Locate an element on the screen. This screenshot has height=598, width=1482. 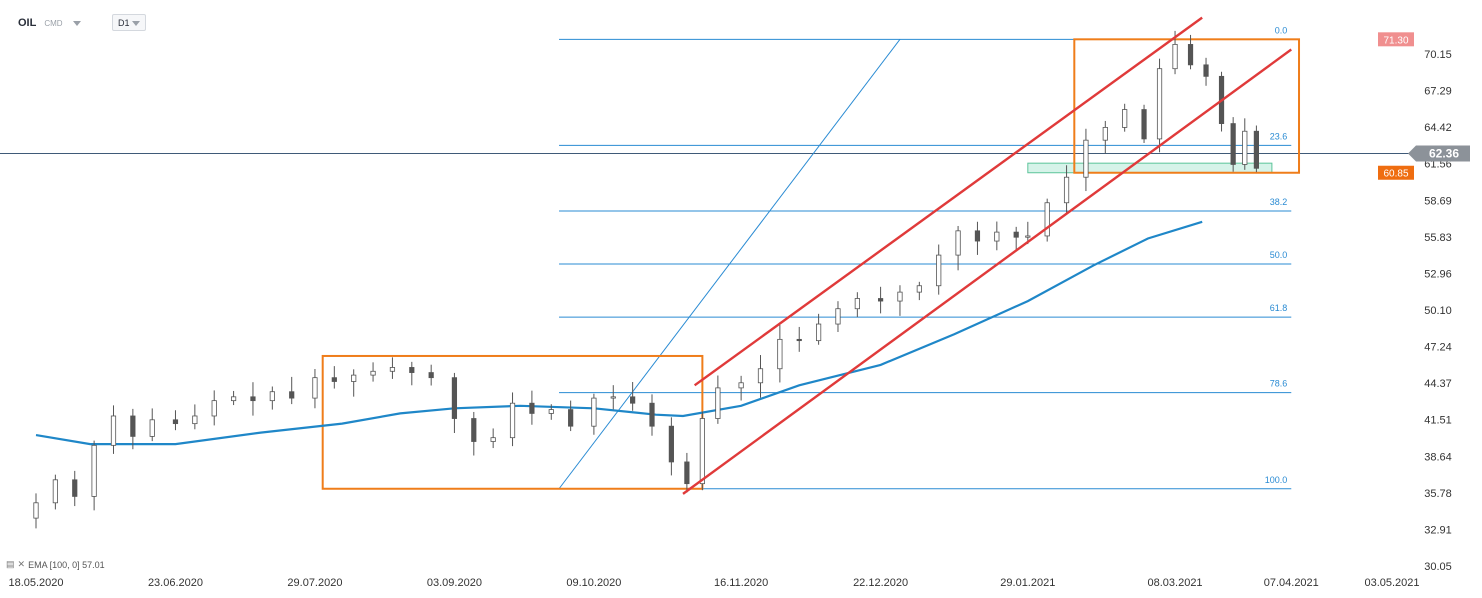
consolidation-box-2021 is located at coordinates (1187, 106).